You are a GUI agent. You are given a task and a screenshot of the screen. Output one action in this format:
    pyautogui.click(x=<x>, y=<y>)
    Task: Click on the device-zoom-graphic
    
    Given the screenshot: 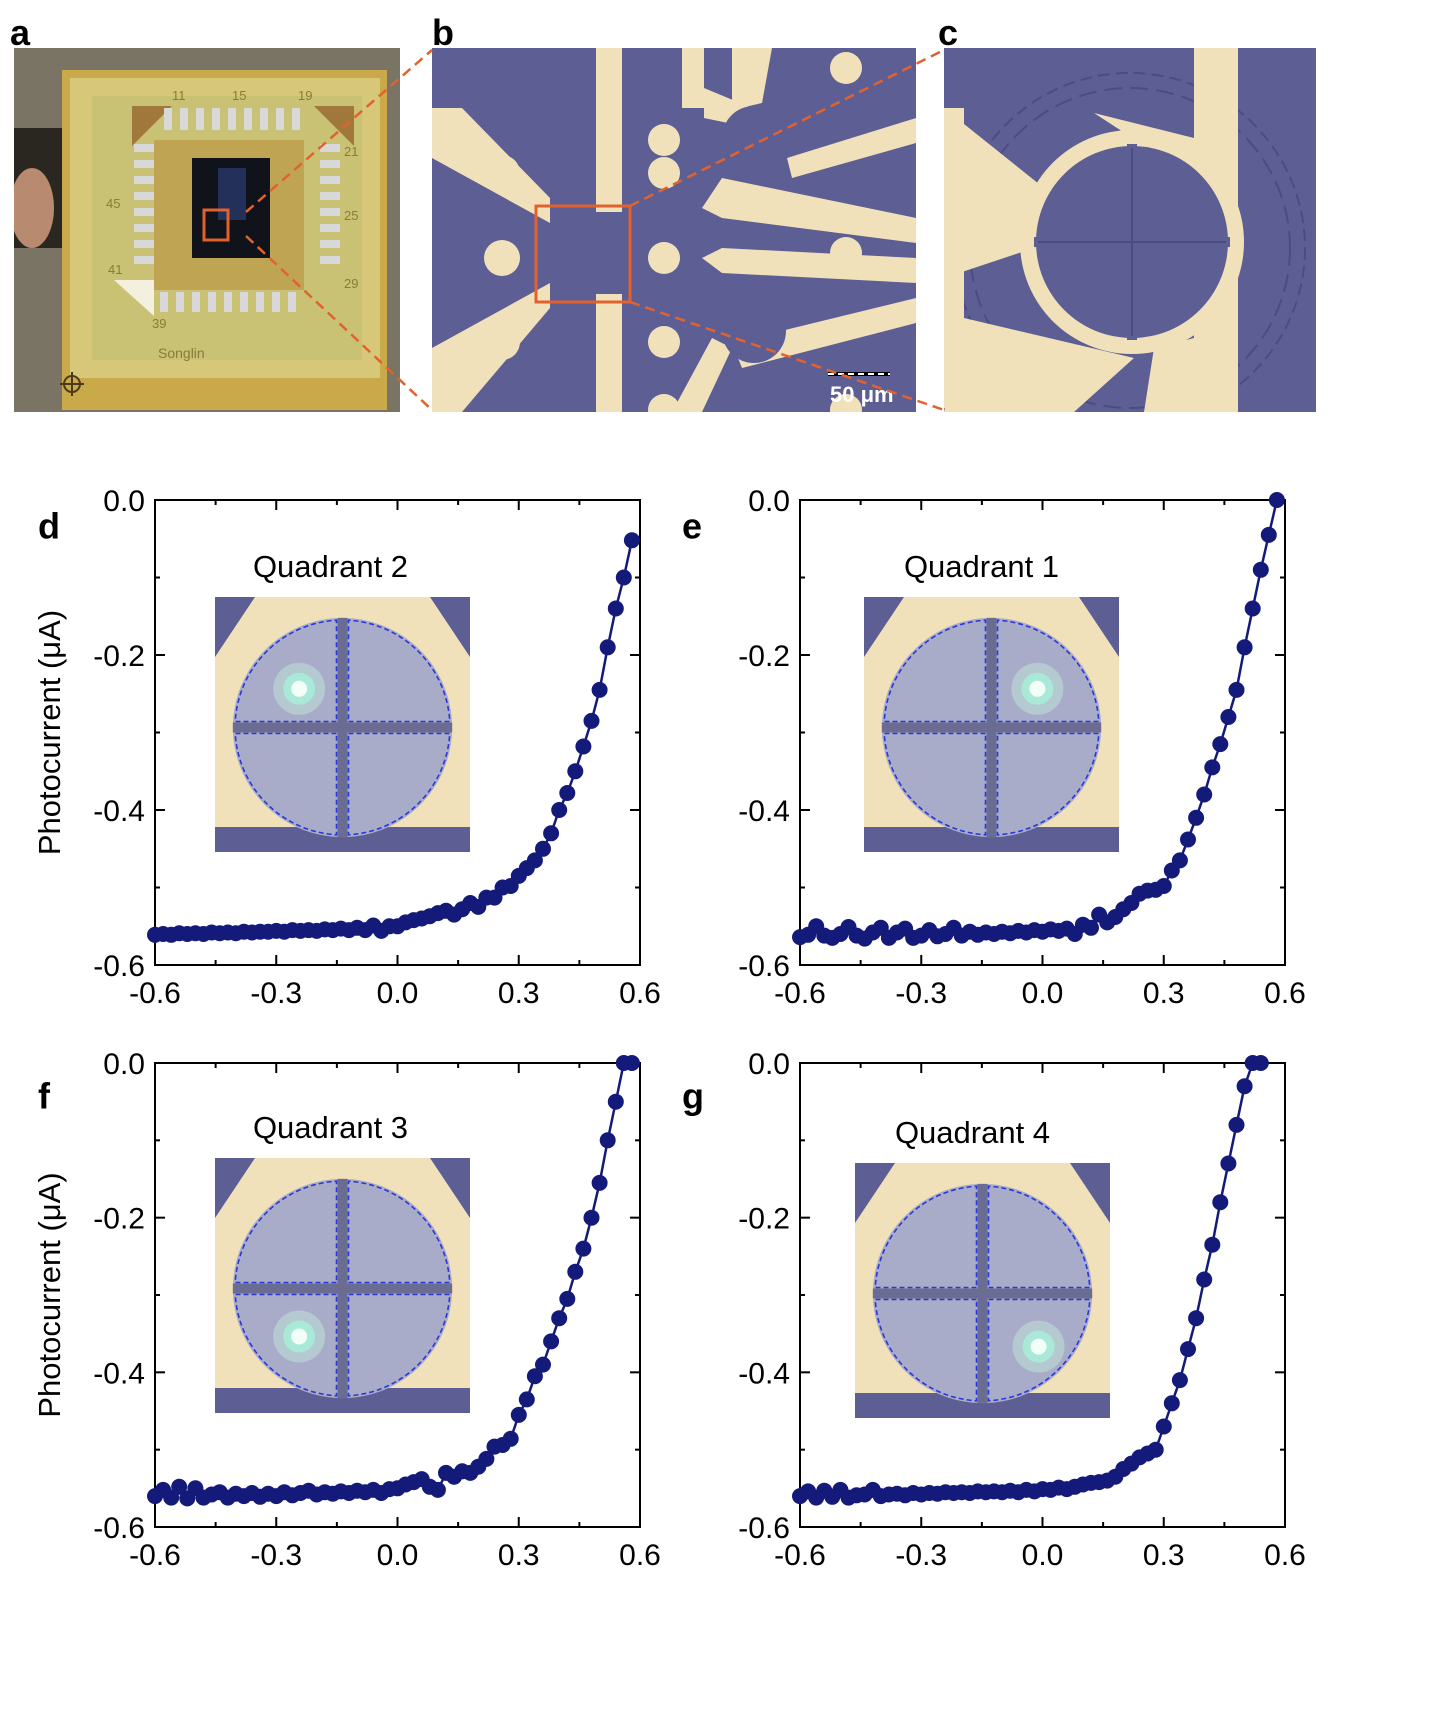 What is the action you would take?
    pyautogui.click(x=1130, y=230)
    